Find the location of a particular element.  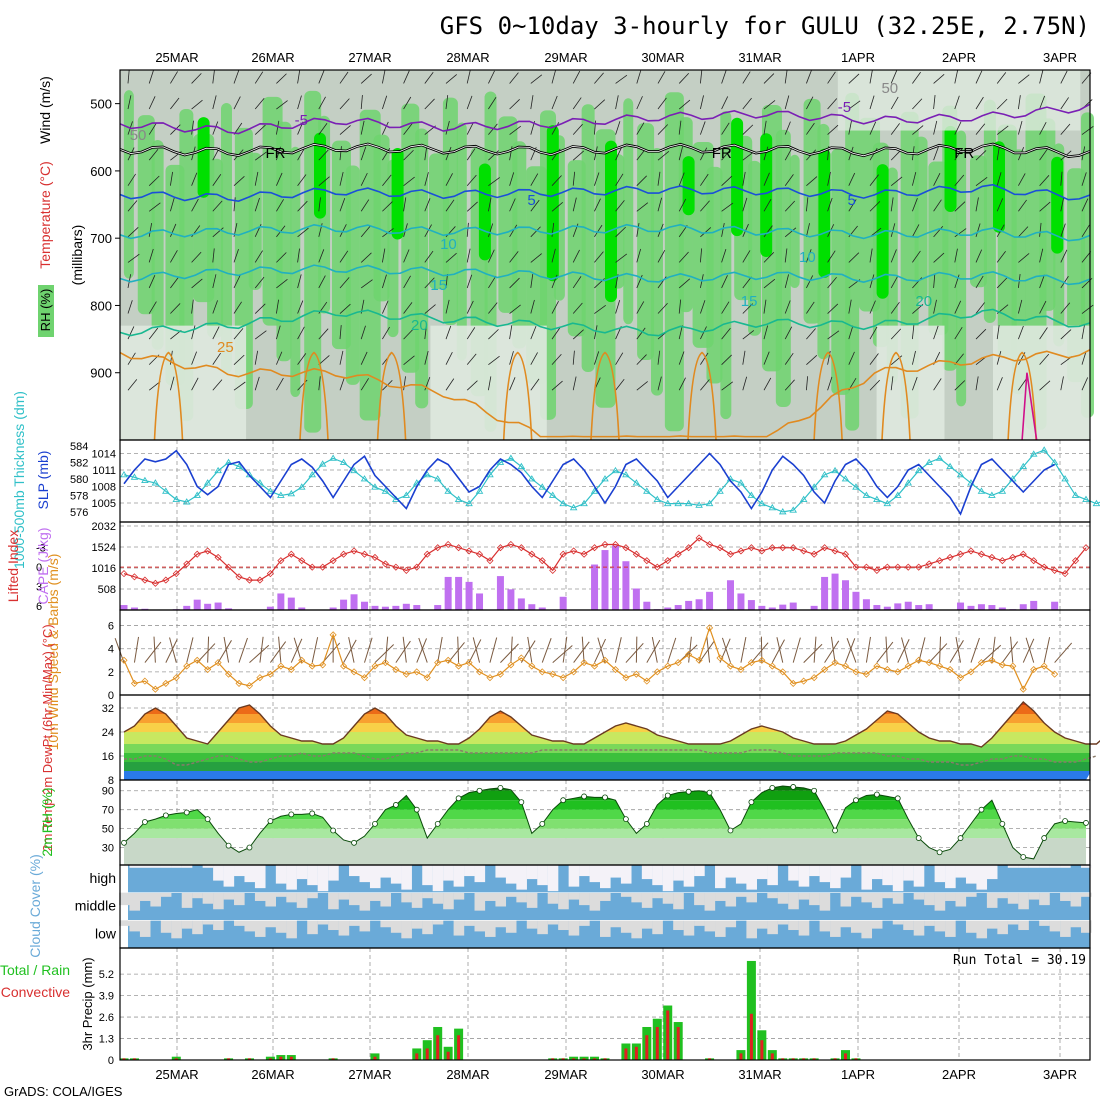

rh-legend-swatch is located at coordinates (46, 311).